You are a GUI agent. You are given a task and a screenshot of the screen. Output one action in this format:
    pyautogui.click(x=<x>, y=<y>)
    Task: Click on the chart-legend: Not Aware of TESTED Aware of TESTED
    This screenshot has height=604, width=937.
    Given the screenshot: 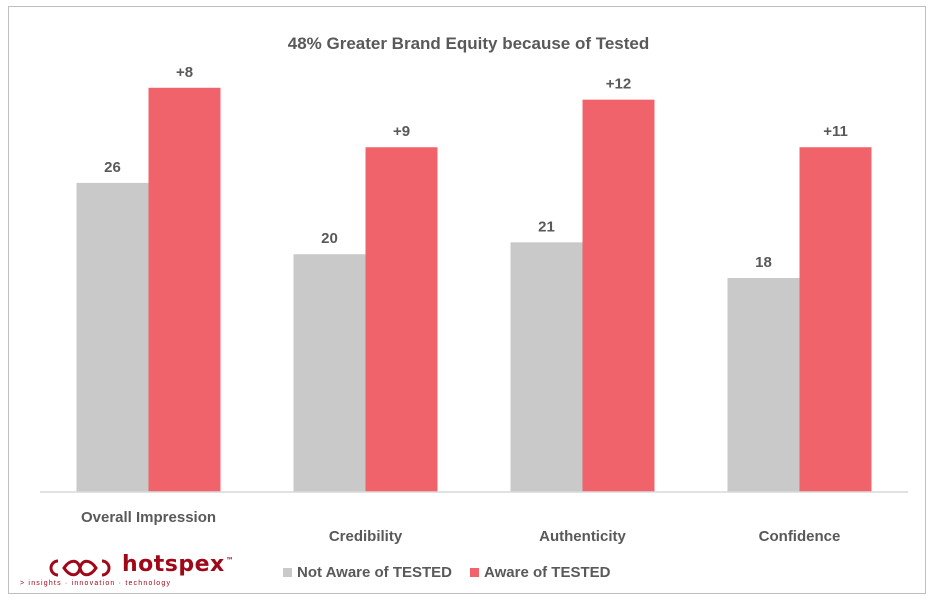 What is the action you would take?
    pyautogui.click(x=455, y=572)
    